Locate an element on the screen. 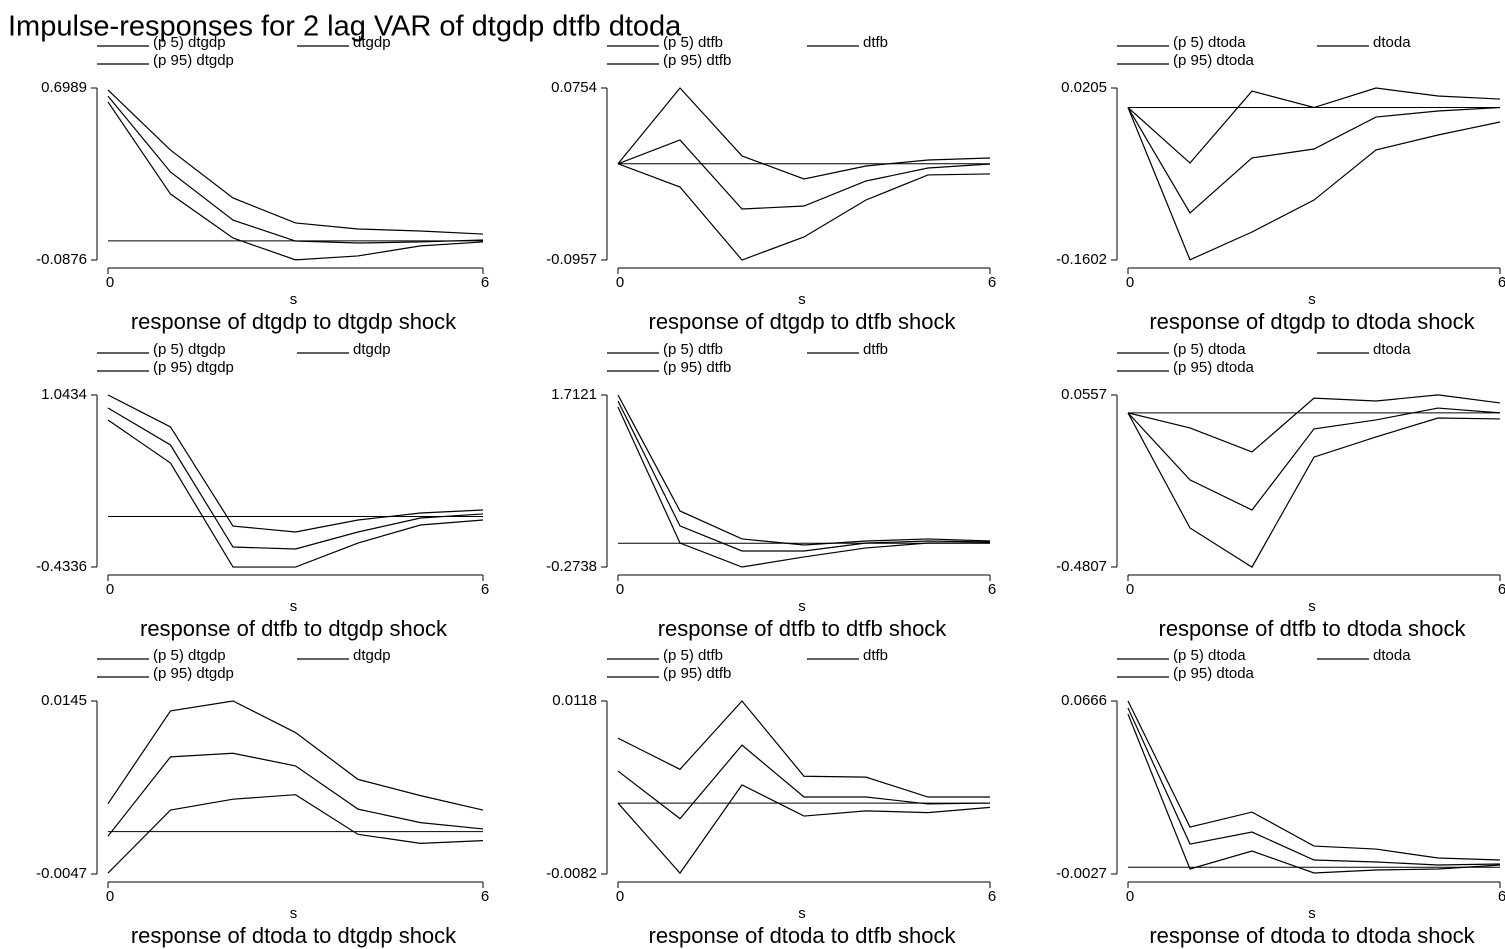 The height and width of the screenshot is (949, 1505). y-tick-label: 0.0118 is located at coordinates (574, 700).